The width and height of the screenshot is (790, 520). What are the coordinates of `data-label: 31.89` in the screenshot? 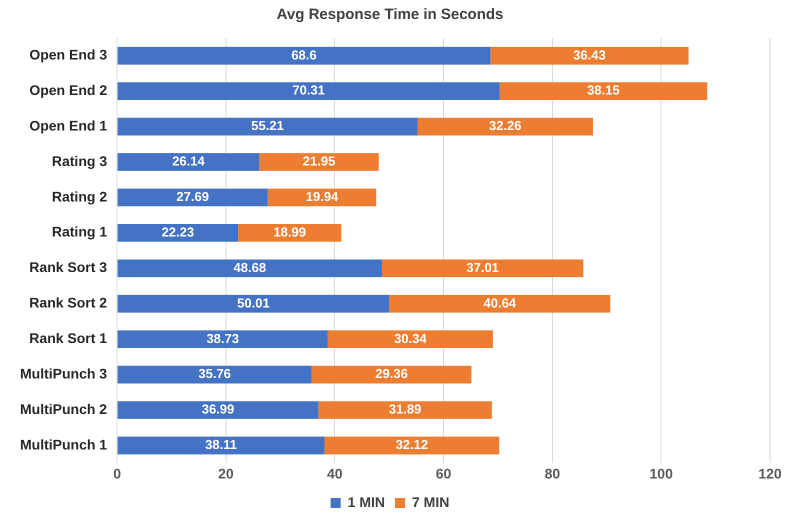 It's located at (405, 409).